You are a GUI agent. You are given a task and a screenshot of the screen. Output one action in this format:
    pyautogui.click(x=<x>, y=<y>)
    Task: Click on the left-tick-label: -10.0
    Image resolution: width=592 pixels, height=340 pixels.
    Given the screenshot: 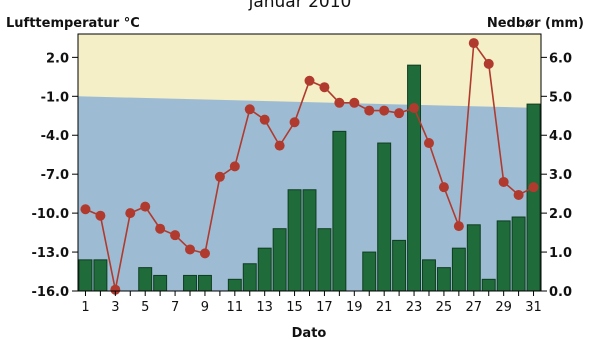 What is the action you would take?
    pyautogui.click(x=50, y=214)
    